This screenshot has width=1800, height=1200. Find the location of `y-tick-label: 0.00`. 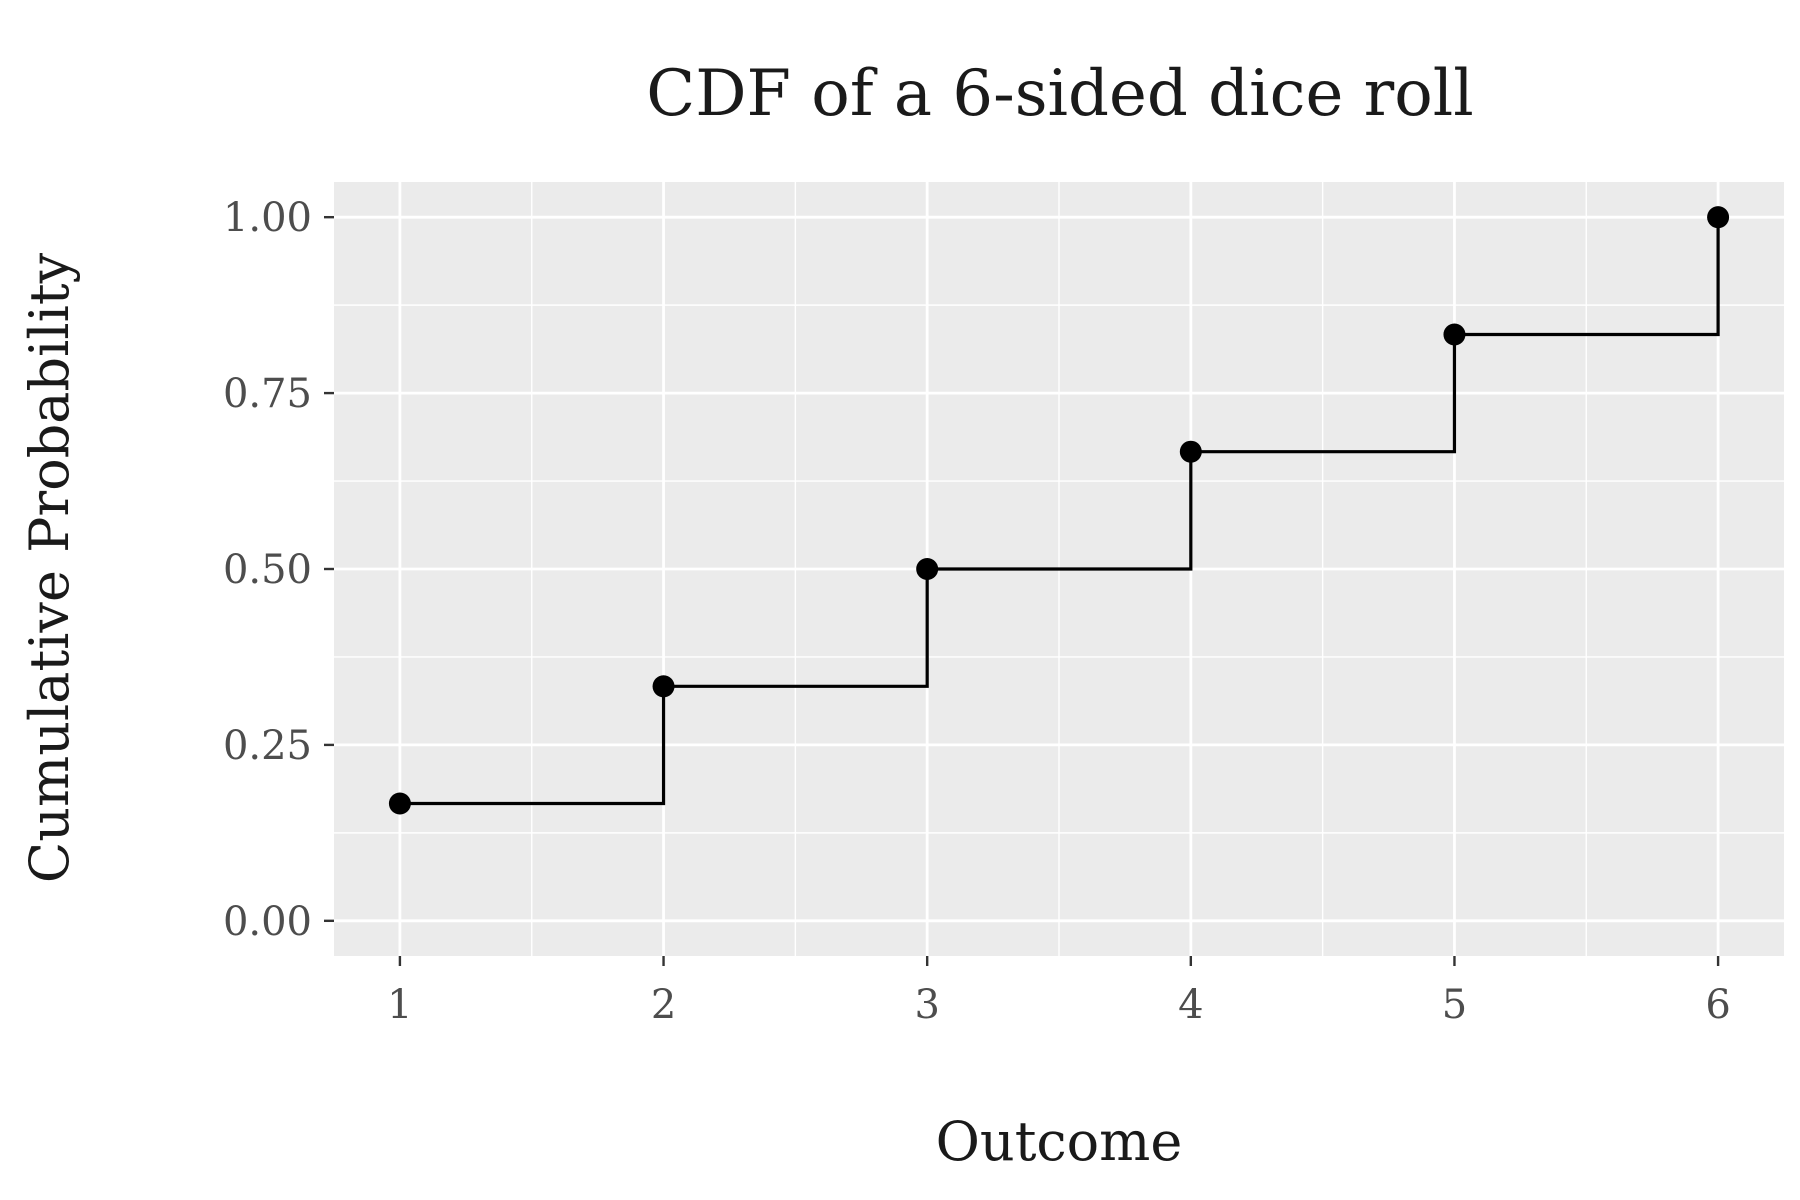

y-tick-label: 0.00 is located at coordinates (267, 922).